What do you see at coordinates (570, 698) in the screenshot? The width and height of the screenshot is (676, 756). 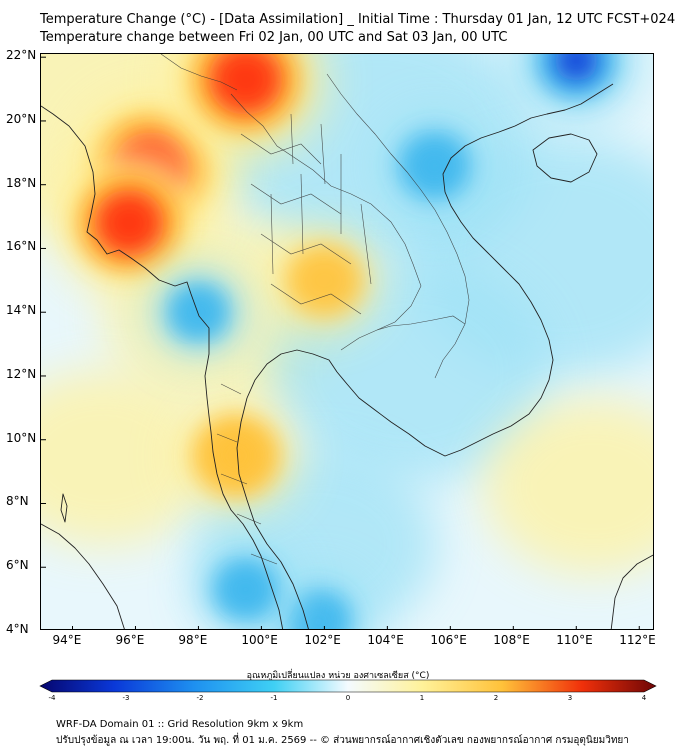 I see `colorbar-tick-label: 3` at bounding box center [570, 698].